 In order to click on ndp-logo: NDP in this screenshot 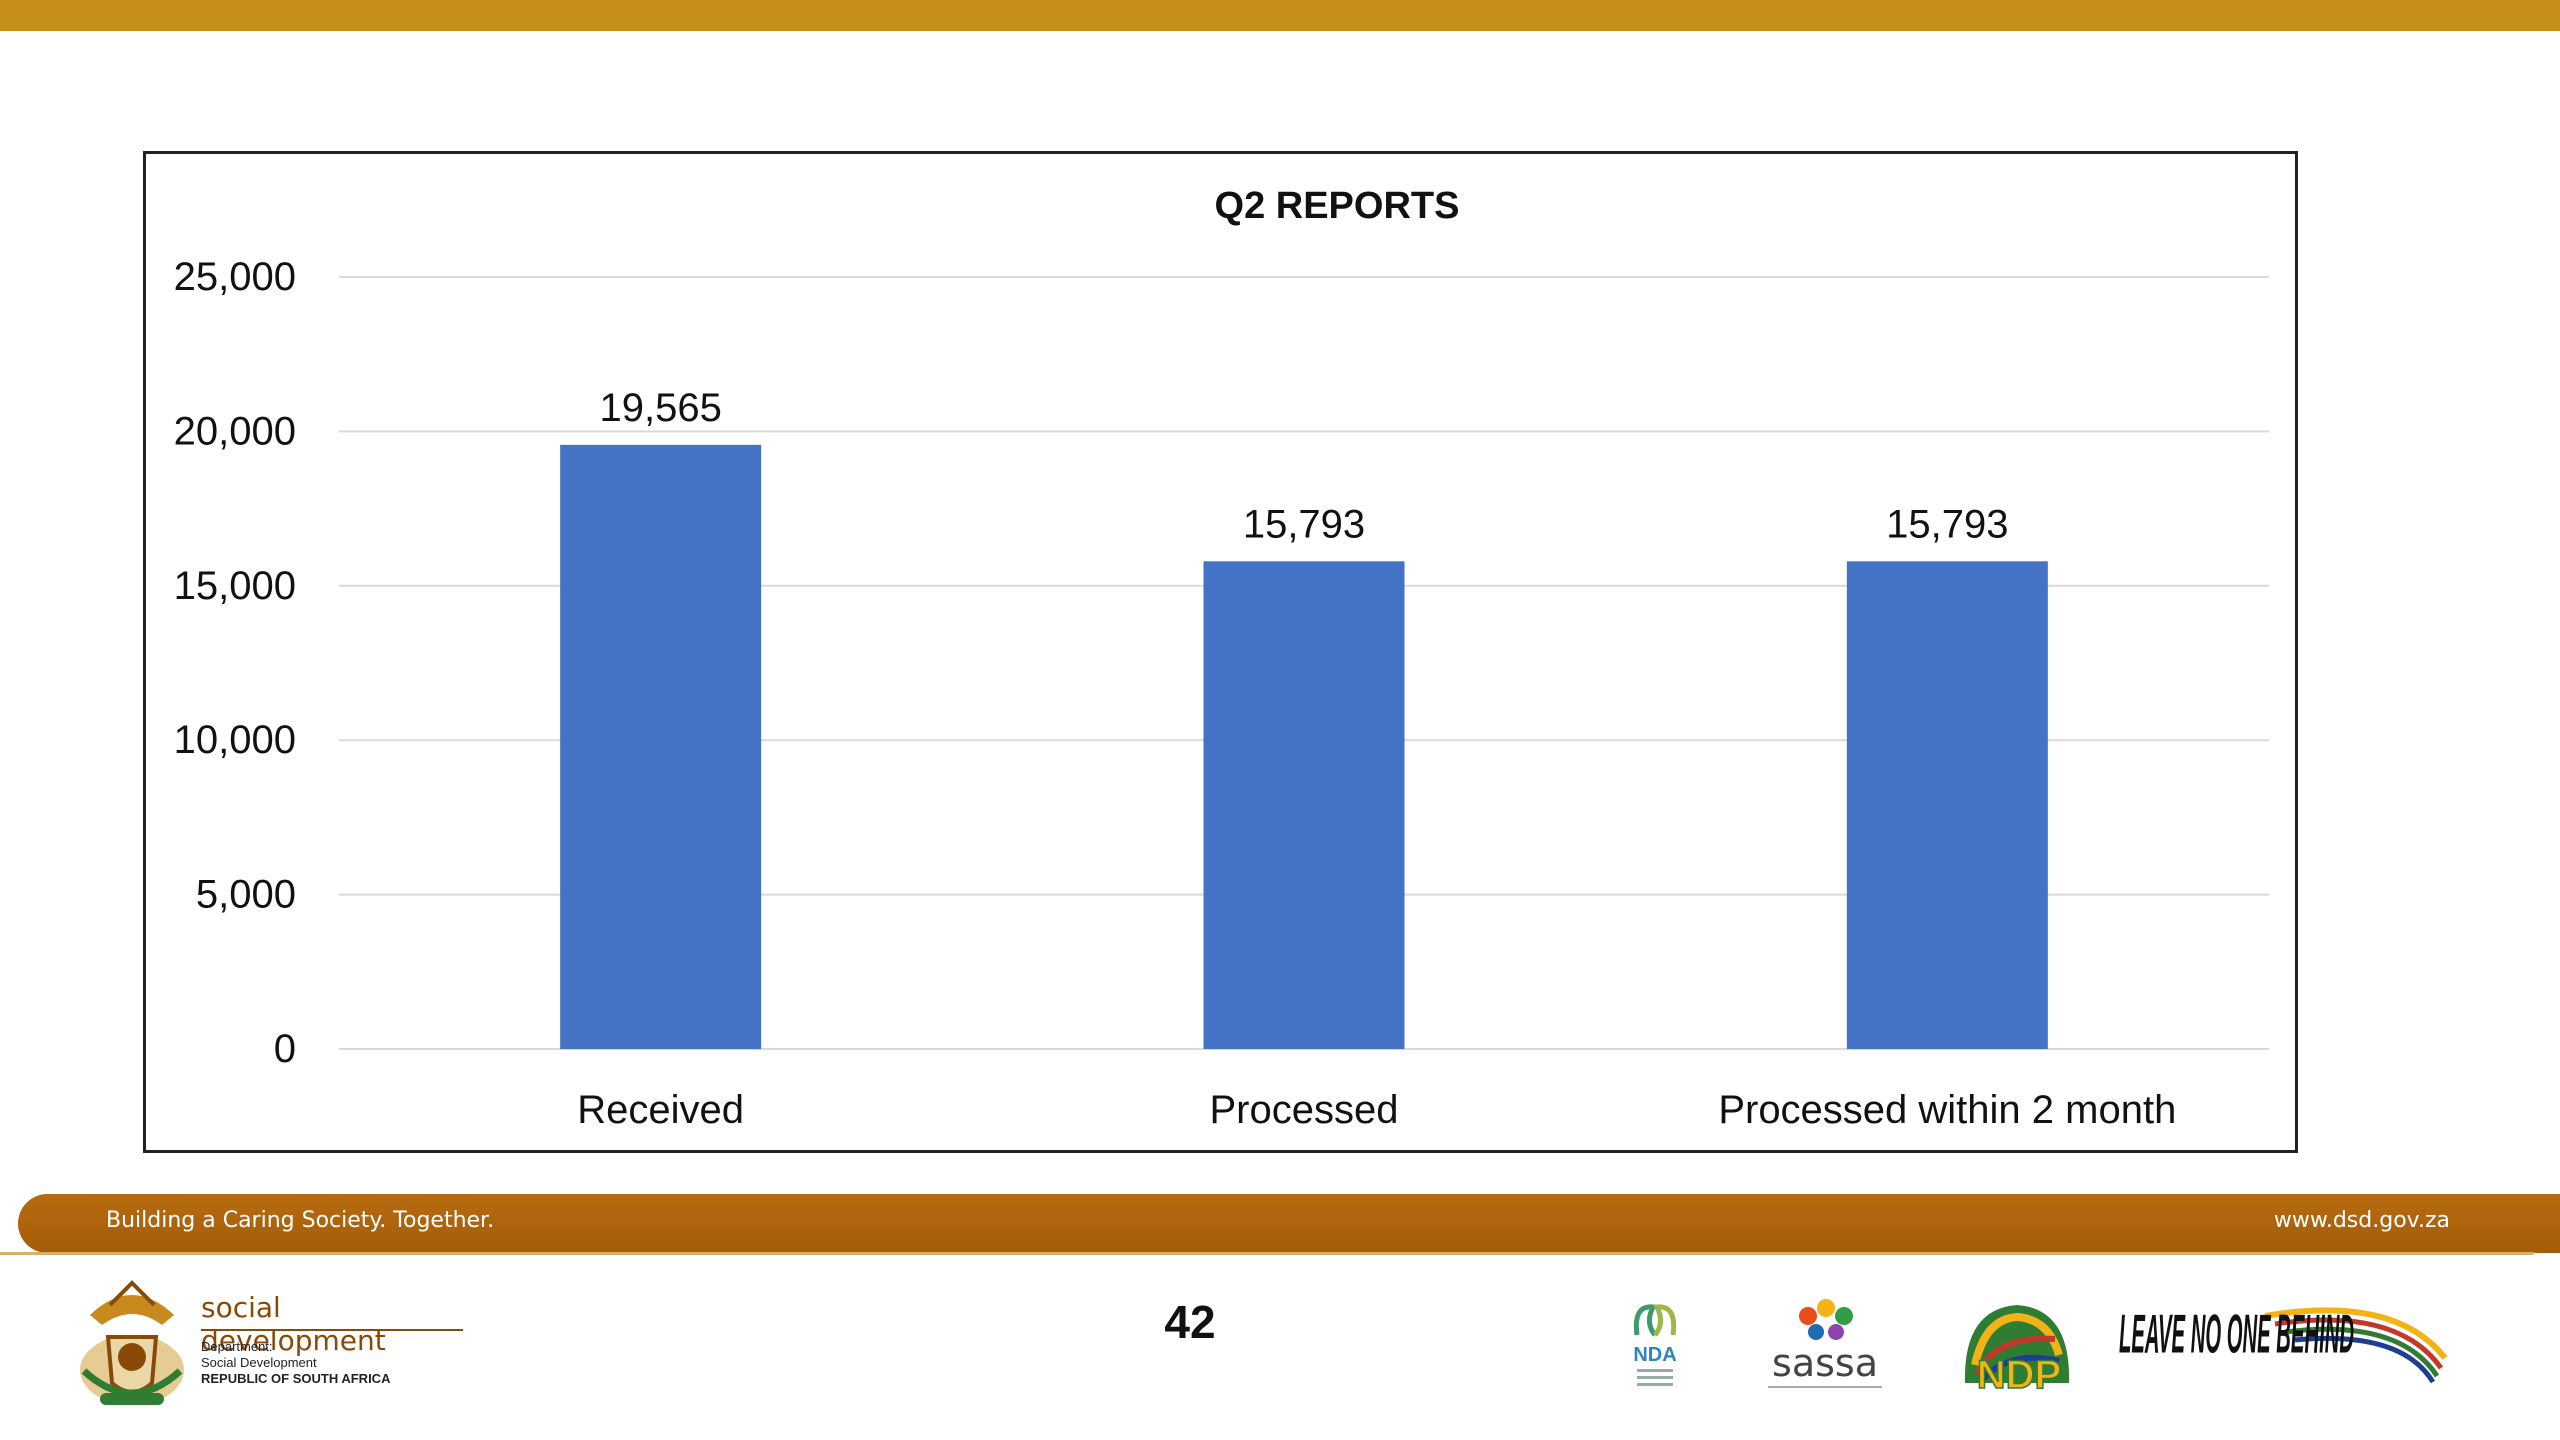, I will do `click(2017, 1350)`.